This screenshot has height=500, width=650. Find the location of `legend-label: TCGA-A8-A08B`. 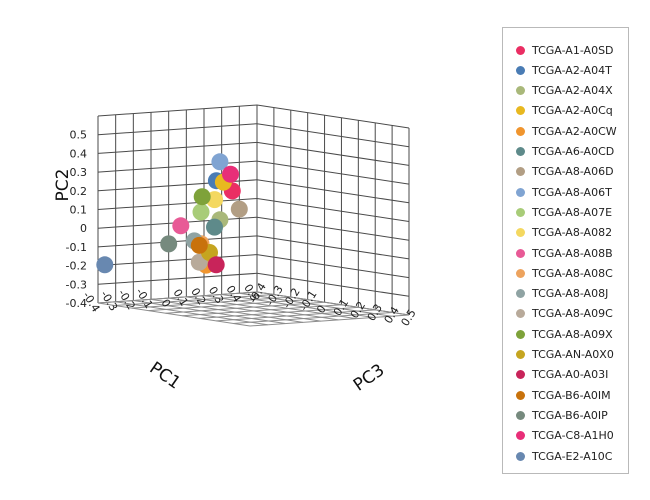

legend-label: TCGA-A8-A08B is located at coordinates (572, 253).